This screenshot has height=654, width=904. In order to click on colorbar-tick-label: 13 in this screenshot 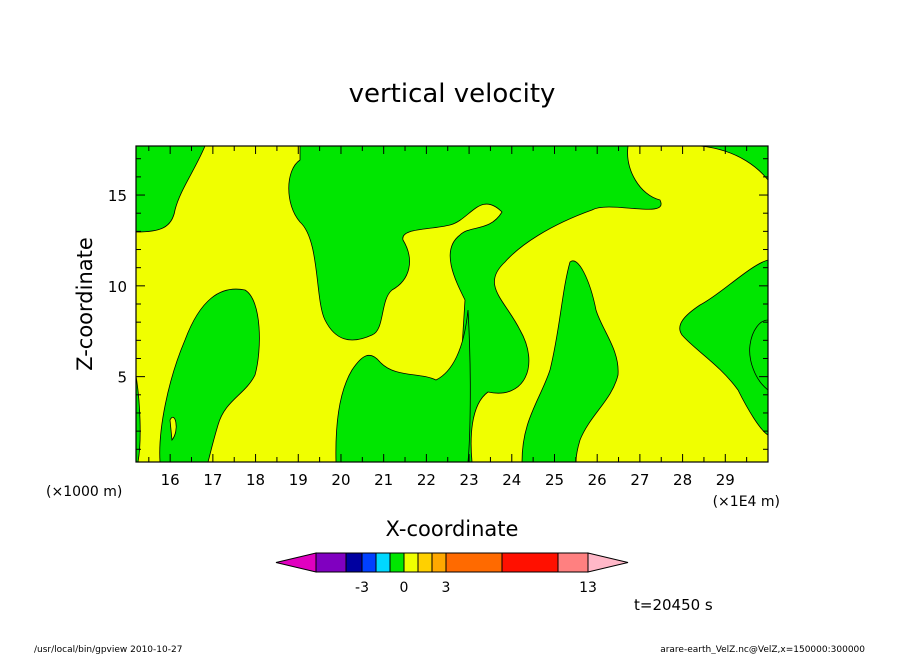, I will do `click(588, 588)`.